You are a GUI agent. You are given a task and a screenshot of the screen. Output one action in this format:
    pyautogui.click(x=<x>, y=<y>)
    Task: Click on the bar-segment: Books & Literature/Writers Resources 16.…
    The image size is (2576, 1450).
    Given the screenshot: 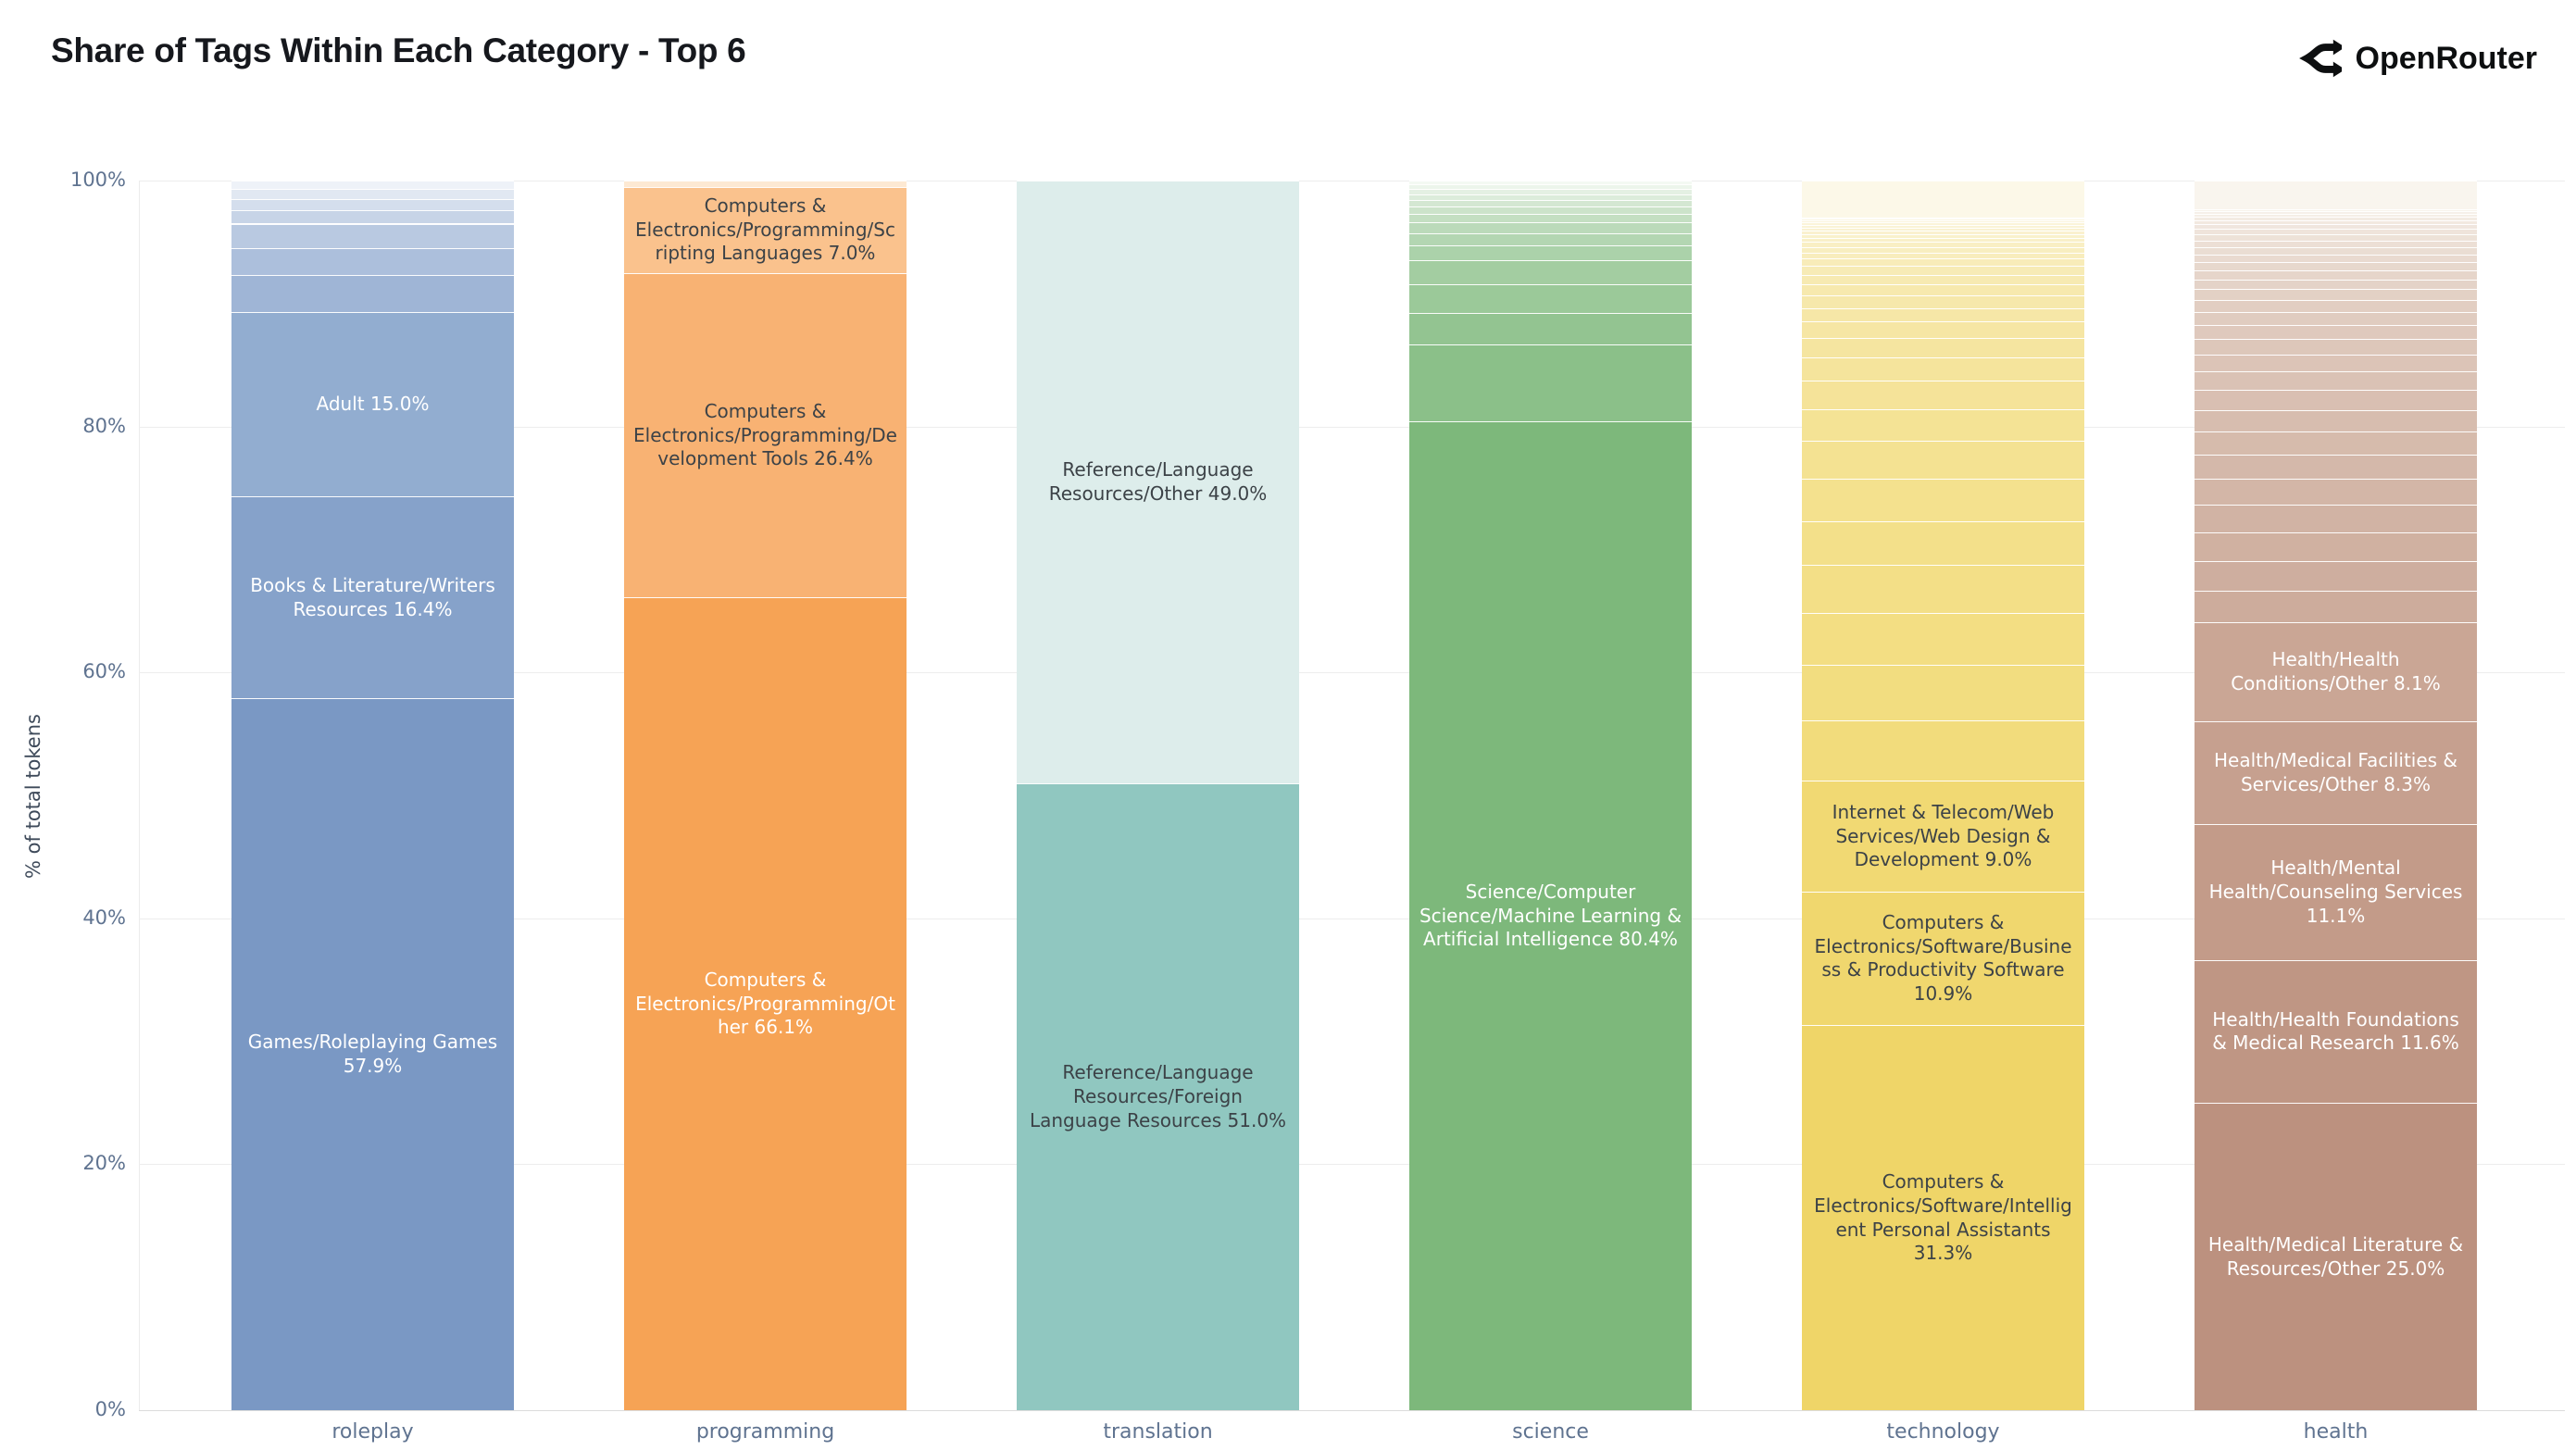 What is the action you would take?
    pyautogui.click(x=372, y=598)
    